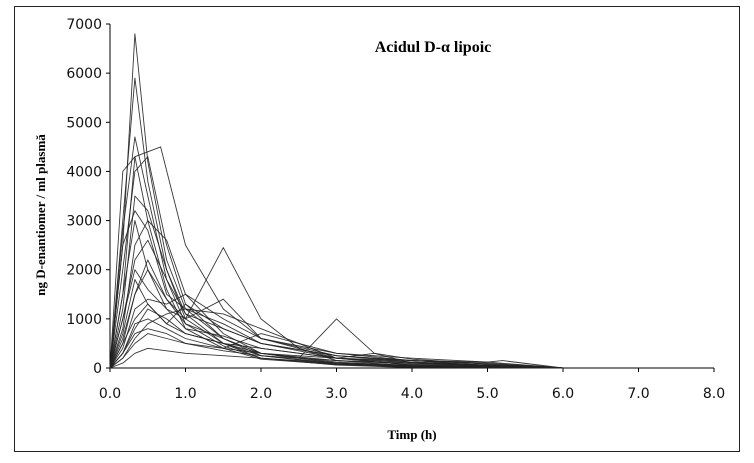  I want to click on y-tick-label: 5000, so click(84, 123).